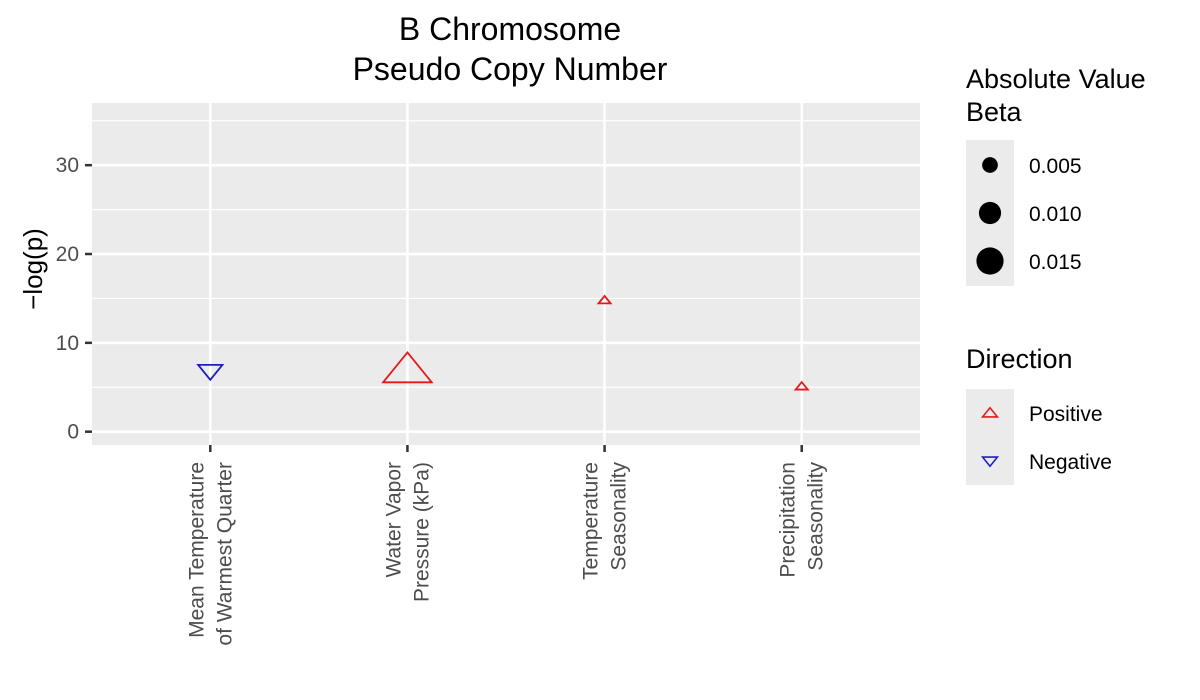  I want to click on y-tick-label: 10, so click(67, 343).